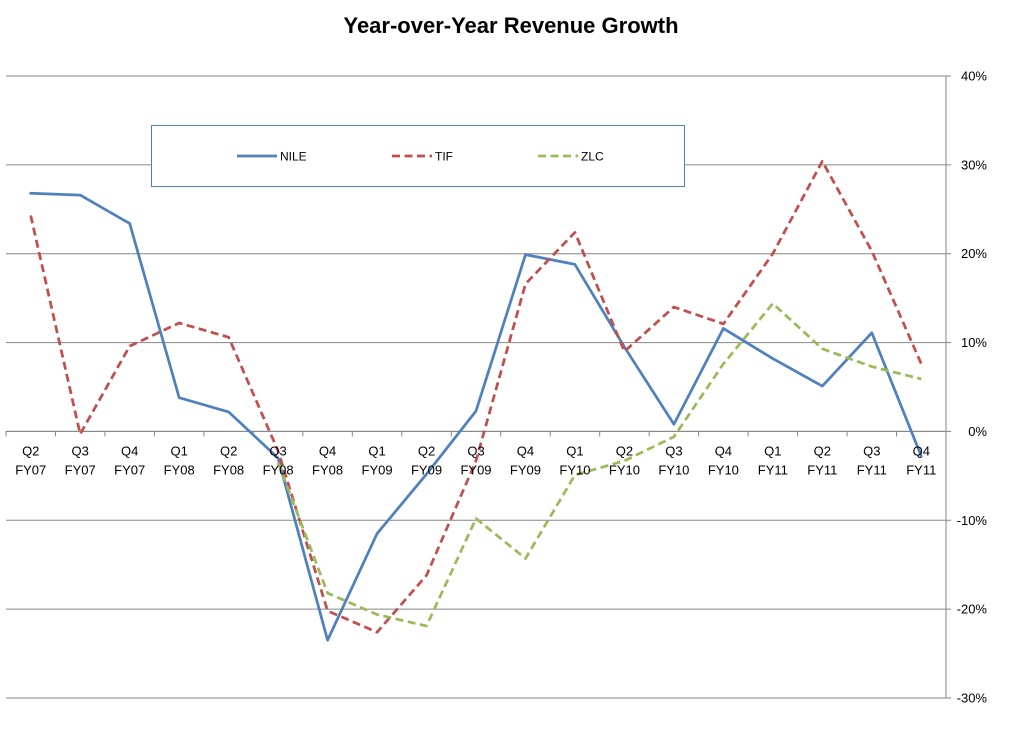  I want to click on x-tick-label: Q3 FY07, so click(80, 460).